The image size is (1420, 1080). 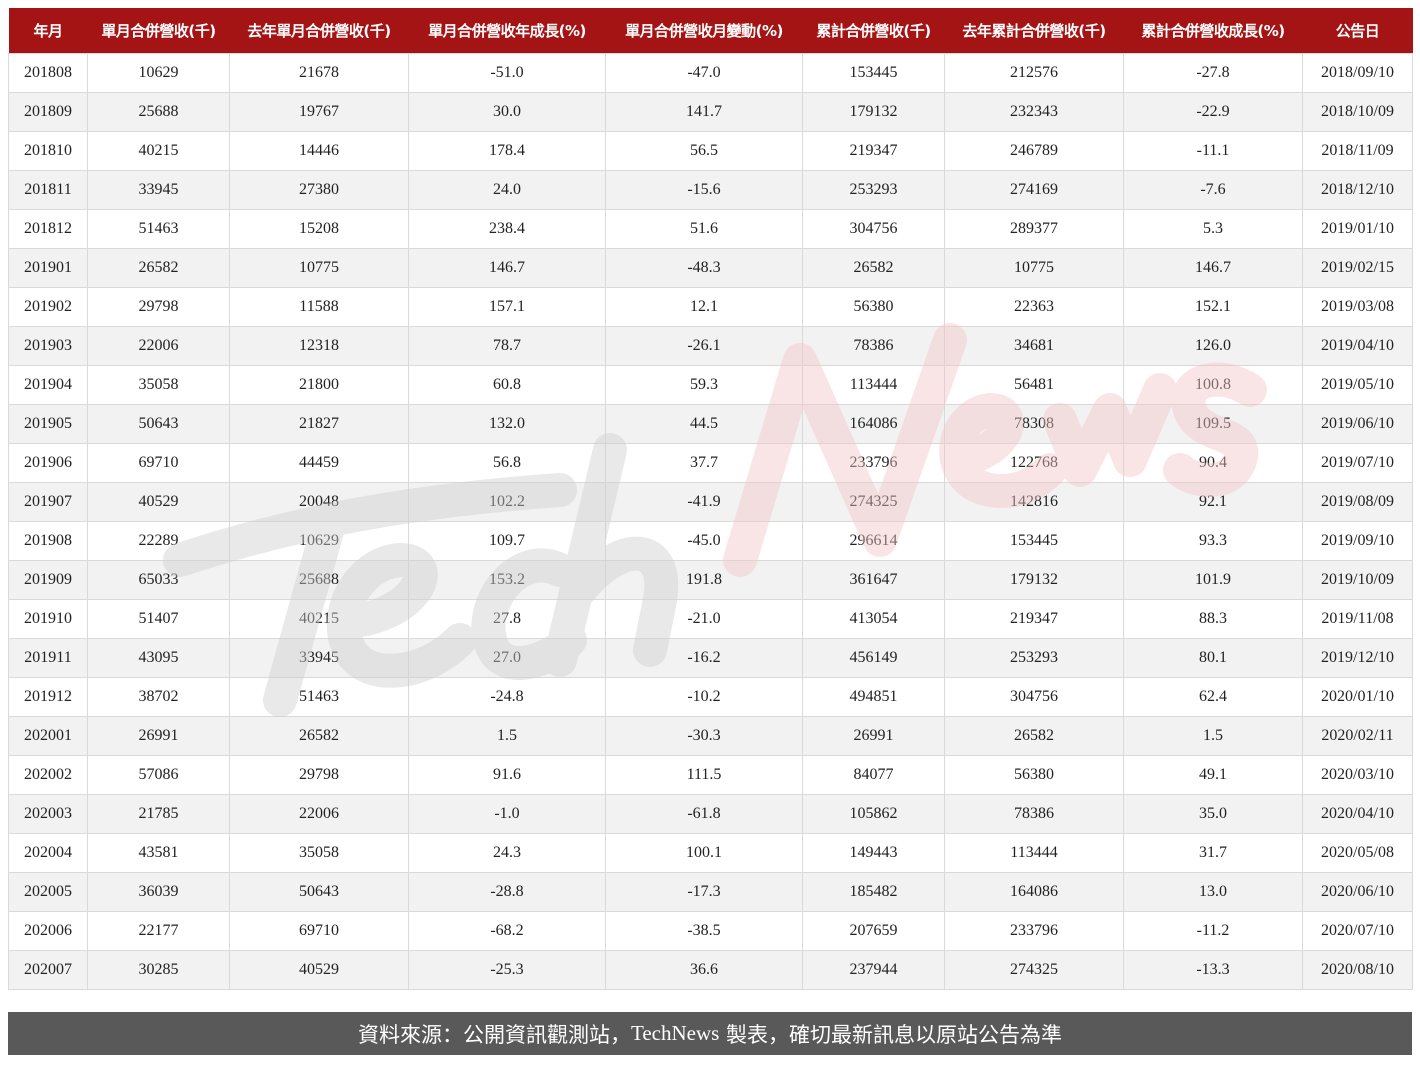 I want to click on table-cell: -17.3, so click(x=704, y=892).